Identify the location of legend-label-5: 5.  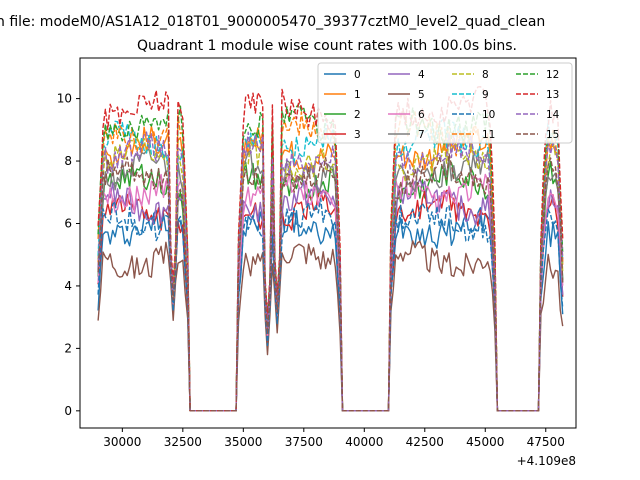
(421, 95).